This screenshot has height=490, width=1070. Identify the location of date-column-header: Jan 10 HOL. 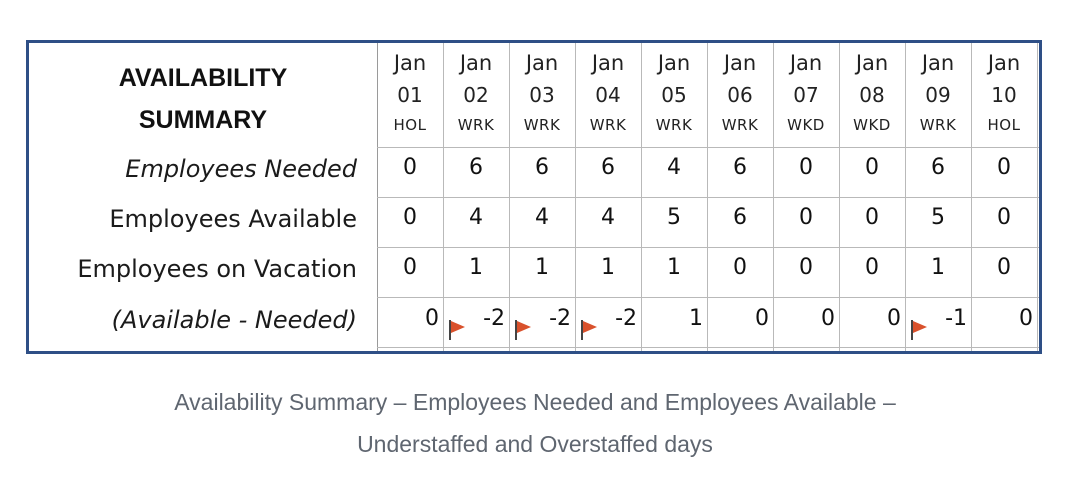
(1004, 93).